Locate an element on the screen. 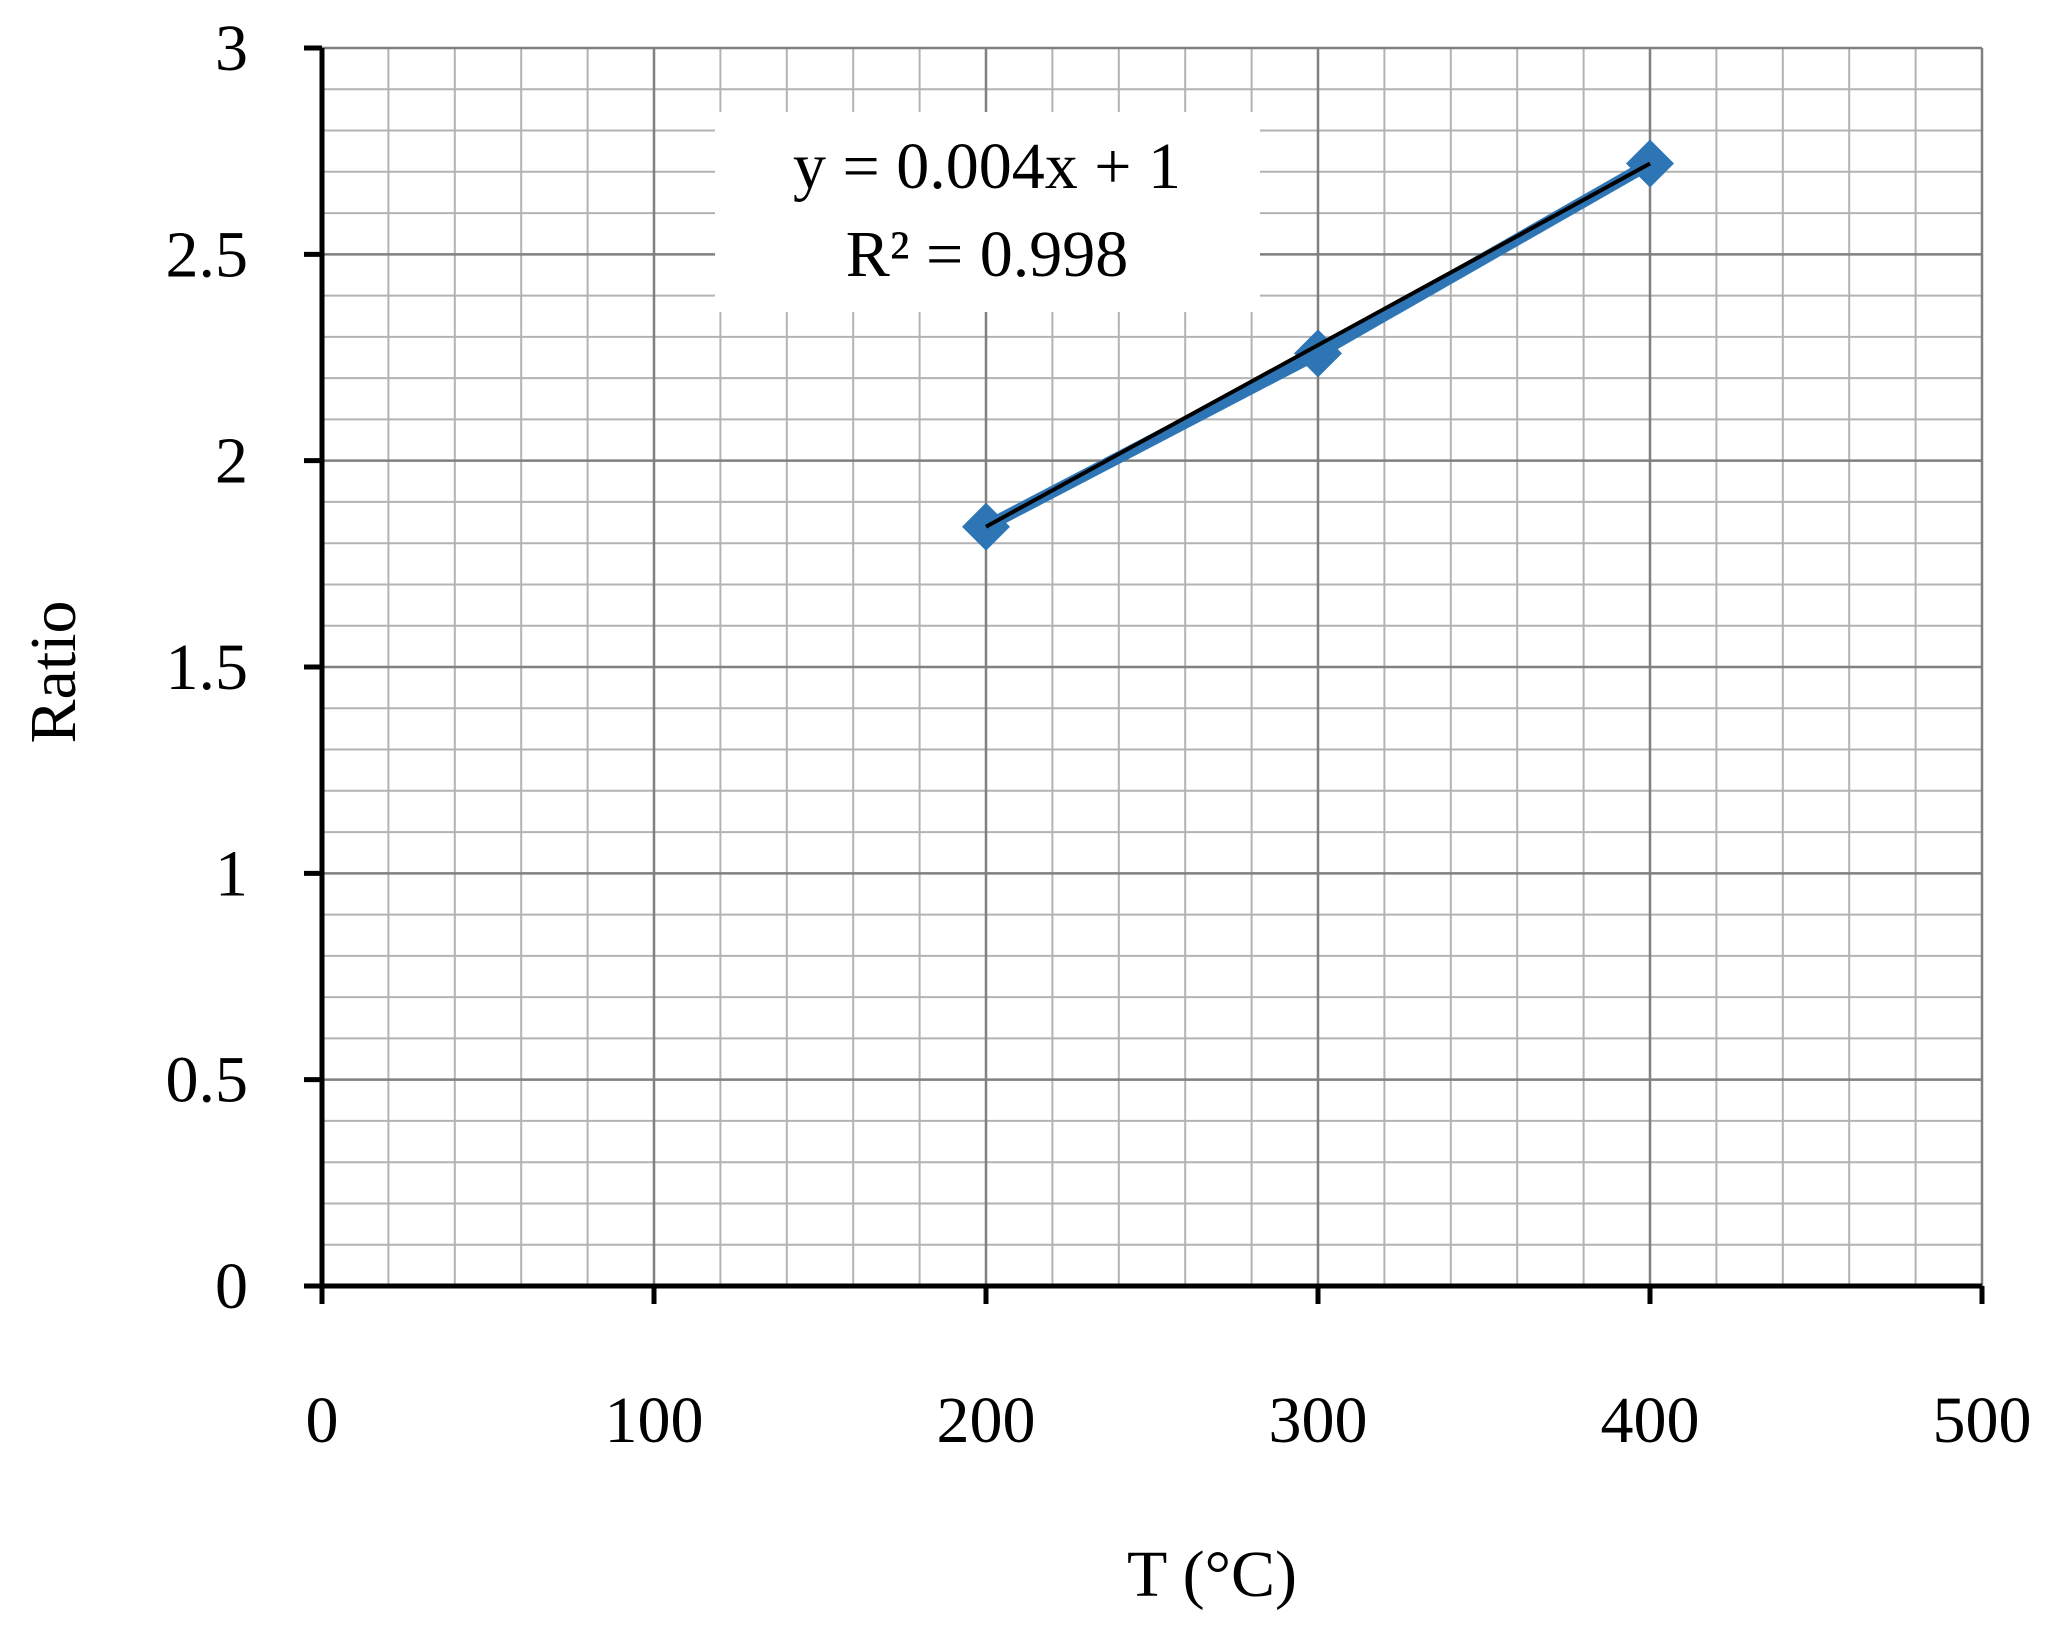 The height and width of the screenshot is (1629, 2057). y-tick-label: 3 is located at coordinates (231, 48).